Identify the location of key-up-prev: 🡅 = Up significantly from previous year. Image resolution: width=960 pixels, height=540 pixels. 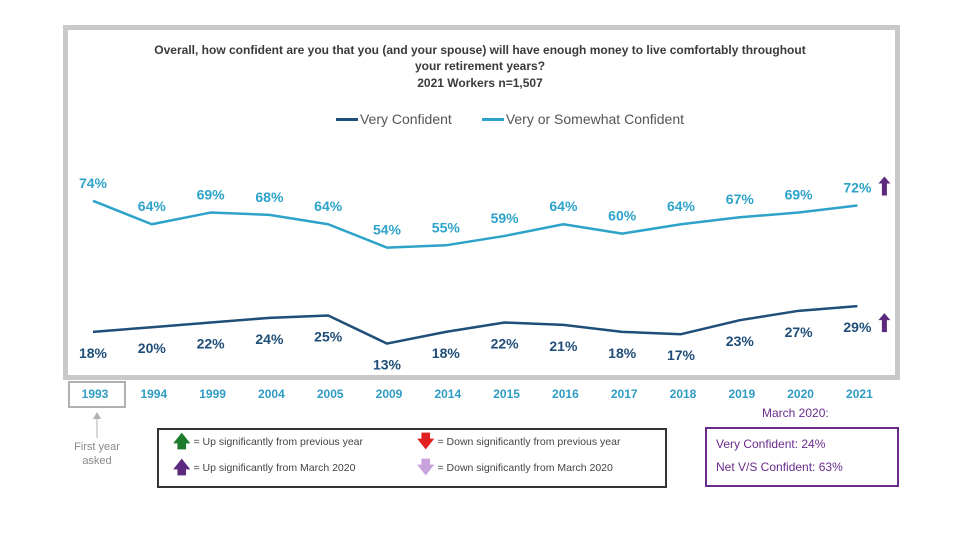
(268, 441).